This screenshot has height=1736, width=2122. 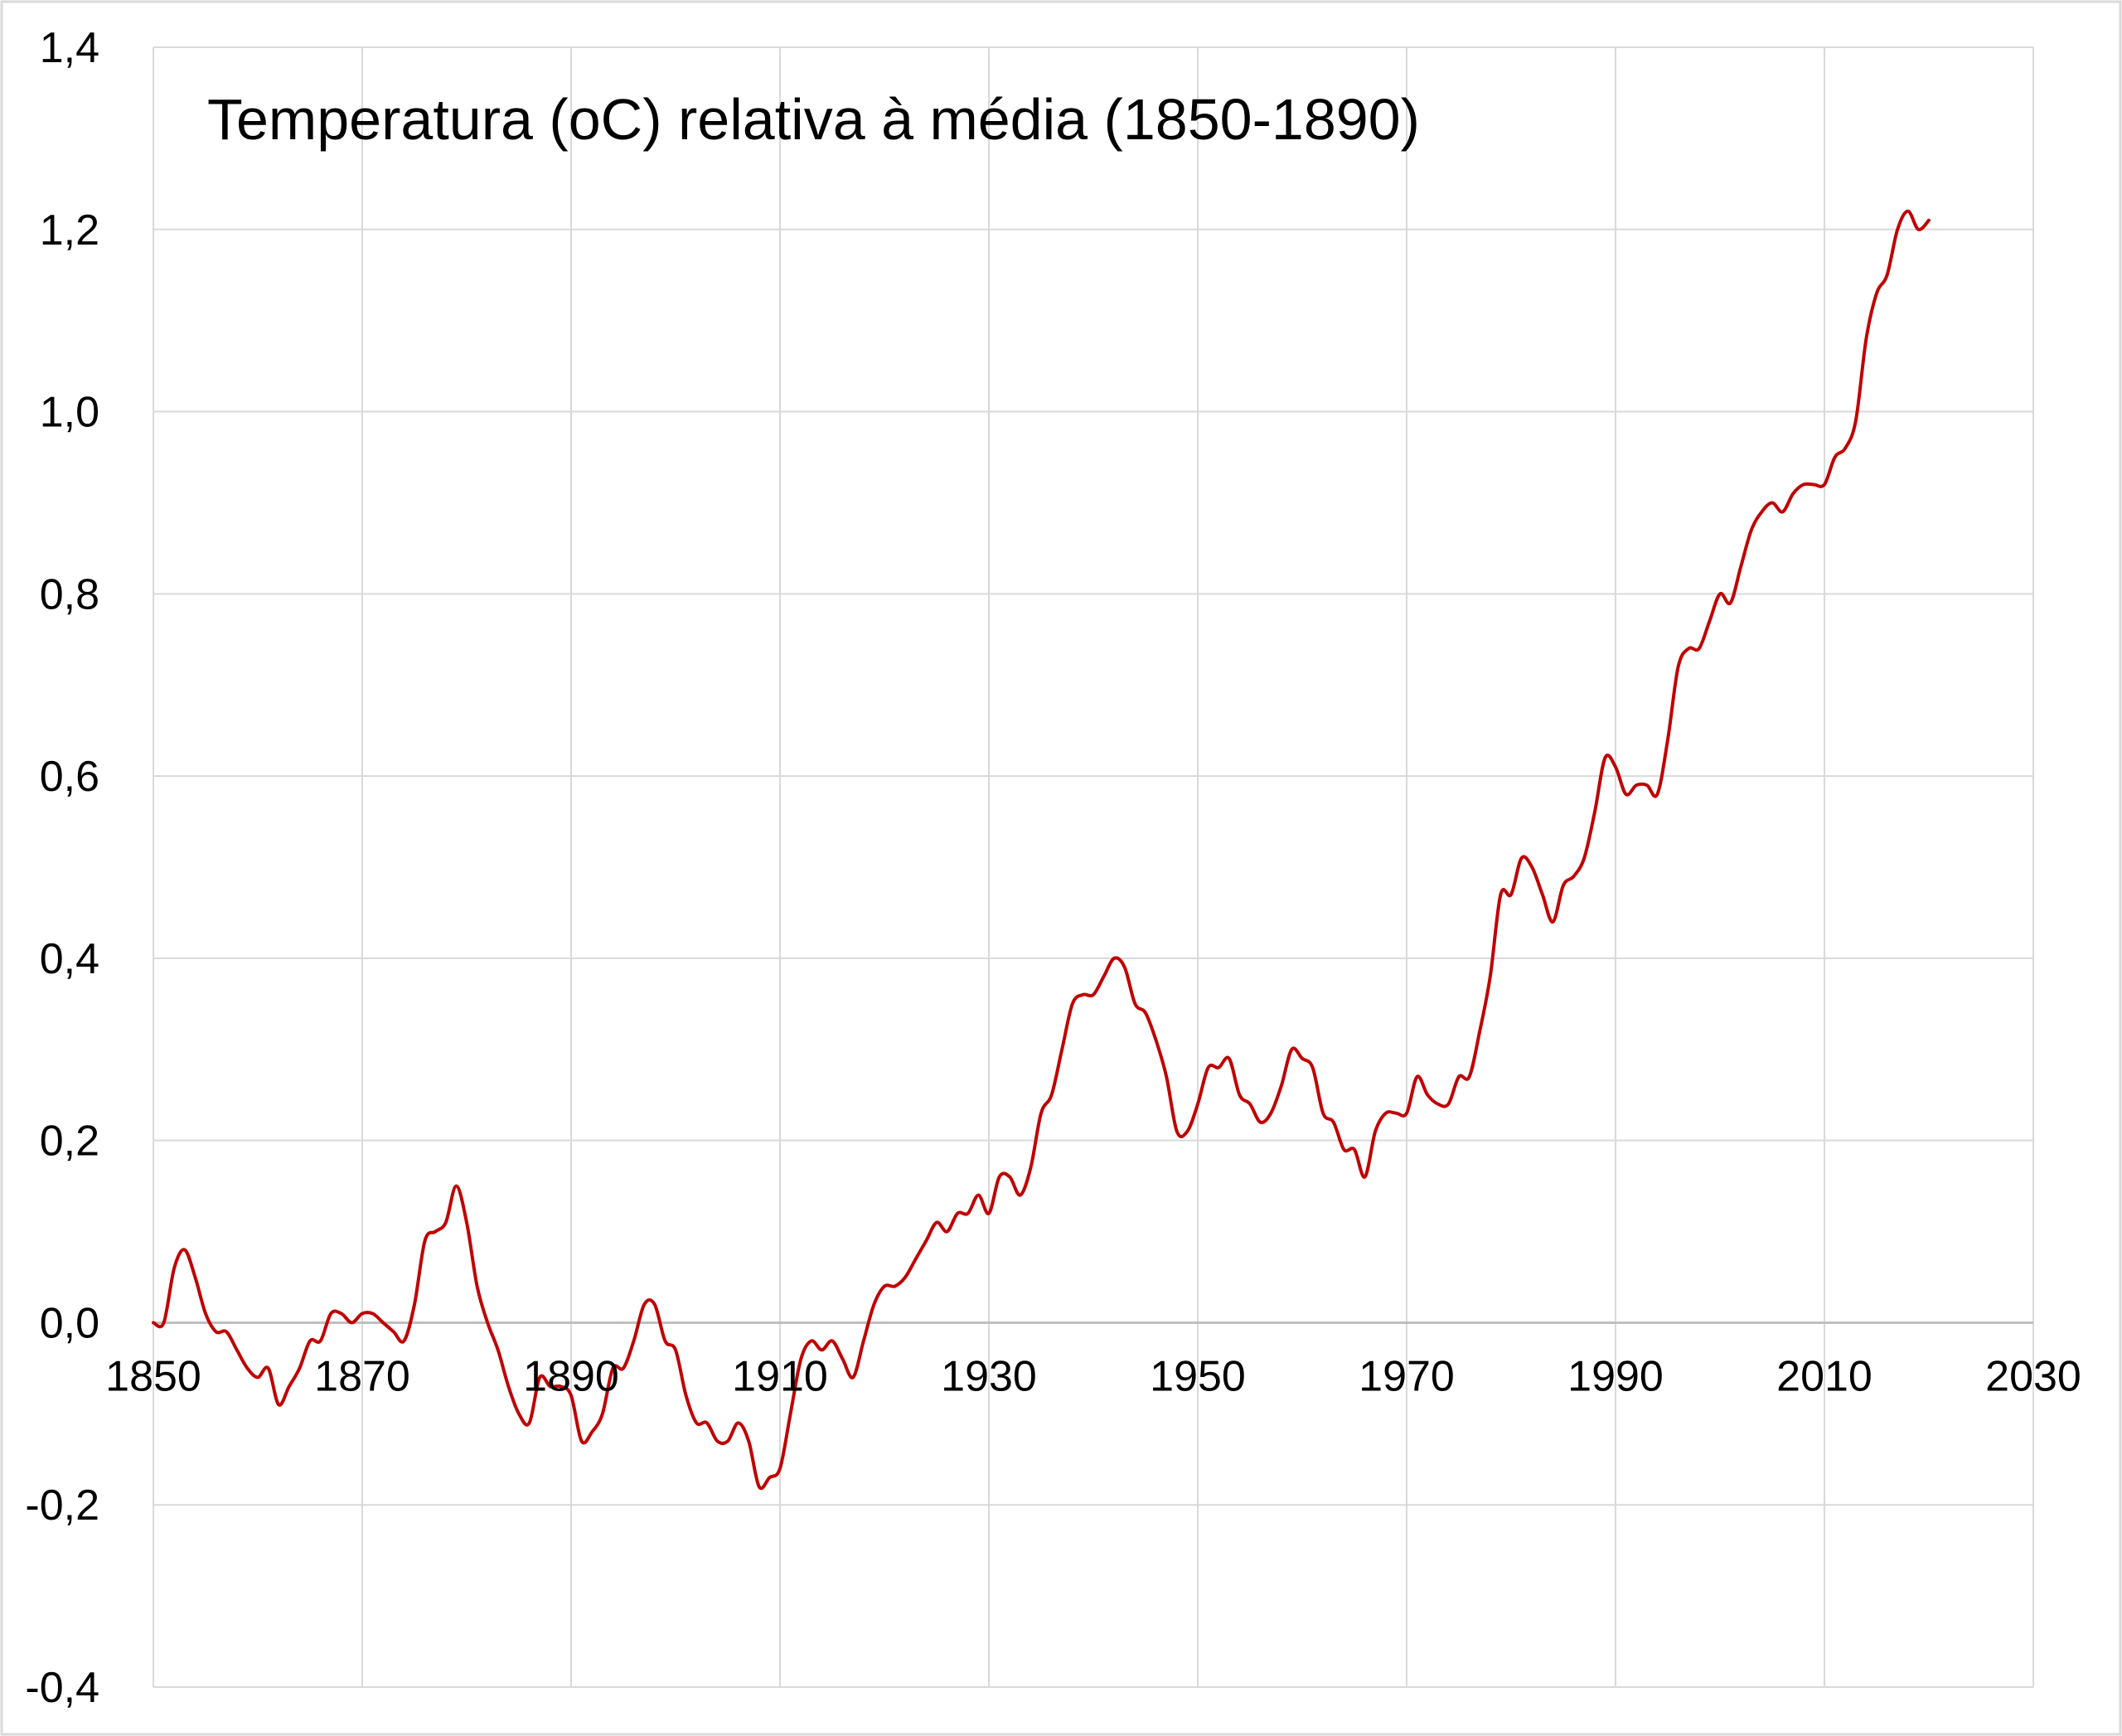 I want to click on x-tick-label: 1910, so click(x=780, y=1376).